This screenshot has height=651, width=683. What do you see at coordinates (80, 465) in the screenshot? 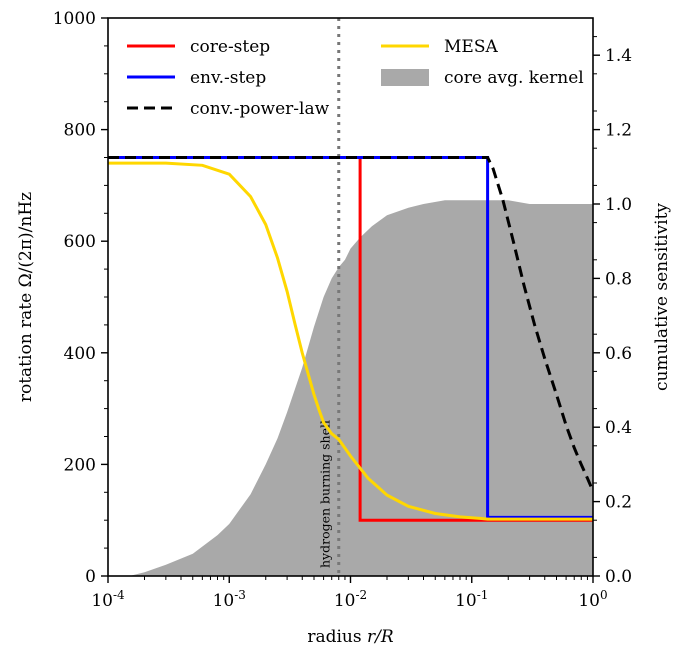
I see `y-tick-label: 200` at bounding box center [80, 465].